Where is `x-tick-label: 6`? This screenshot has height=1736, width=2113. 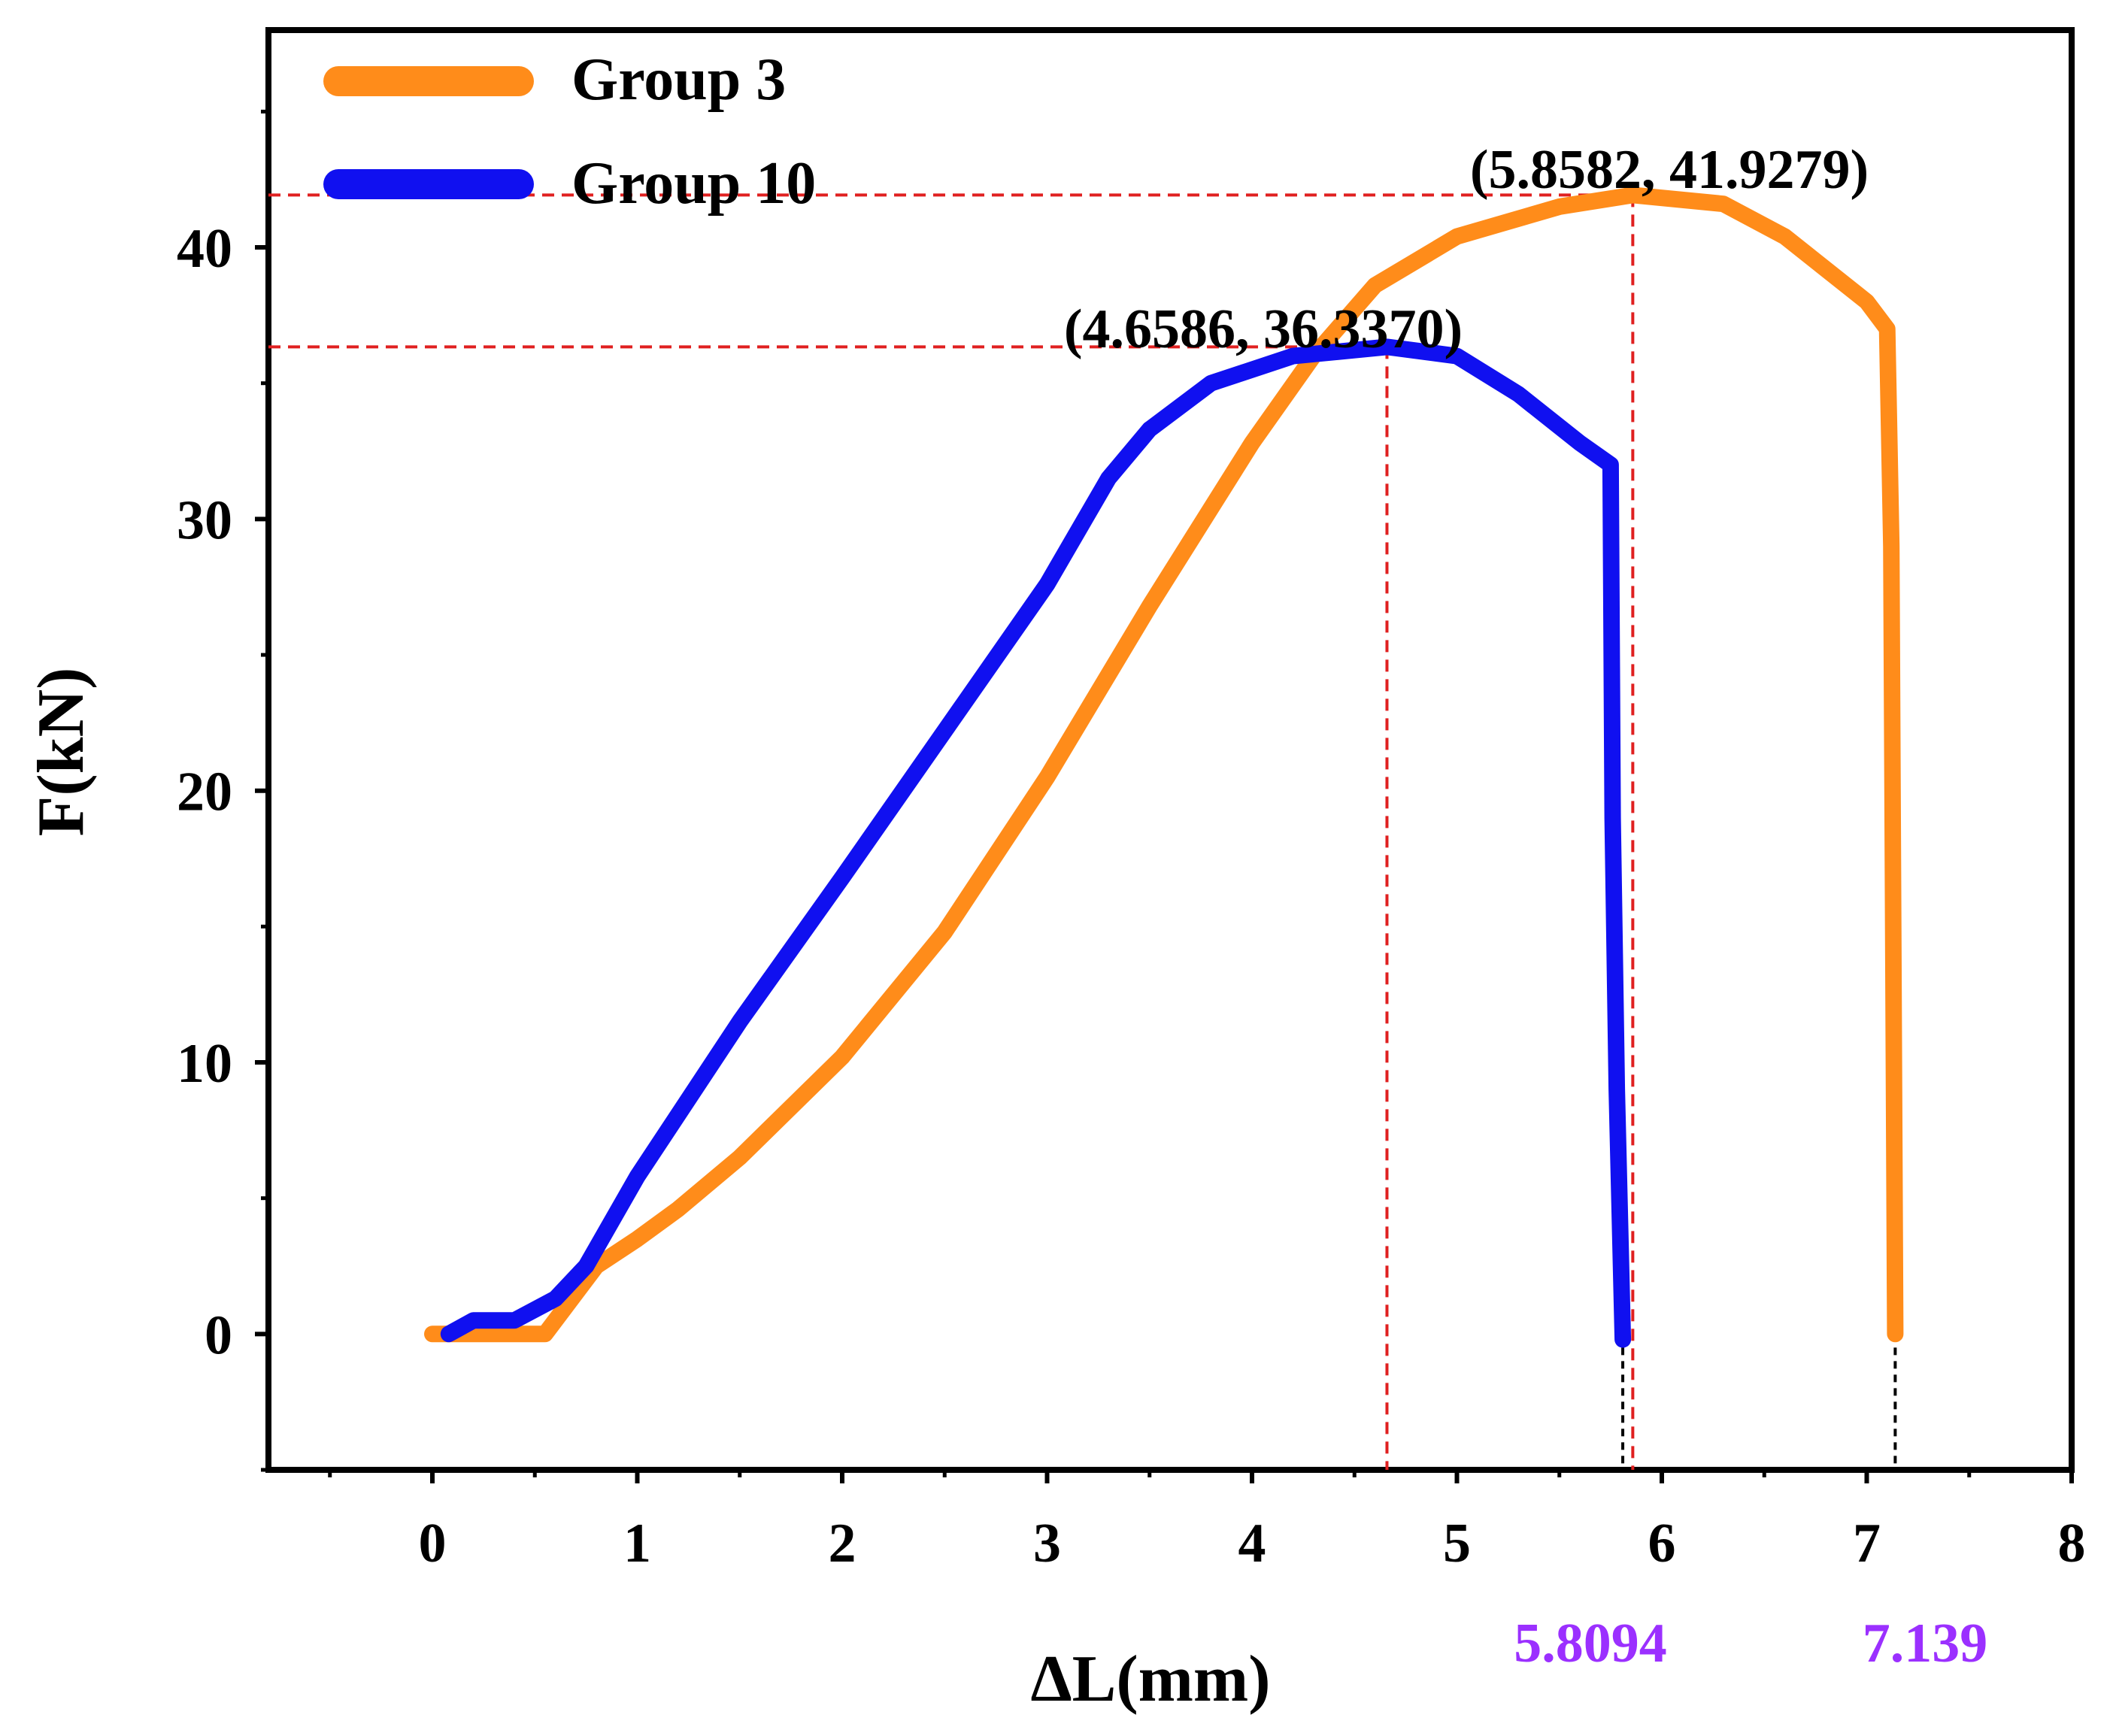 x-tick-label: 6 is located at coordinates (1662, 1543).